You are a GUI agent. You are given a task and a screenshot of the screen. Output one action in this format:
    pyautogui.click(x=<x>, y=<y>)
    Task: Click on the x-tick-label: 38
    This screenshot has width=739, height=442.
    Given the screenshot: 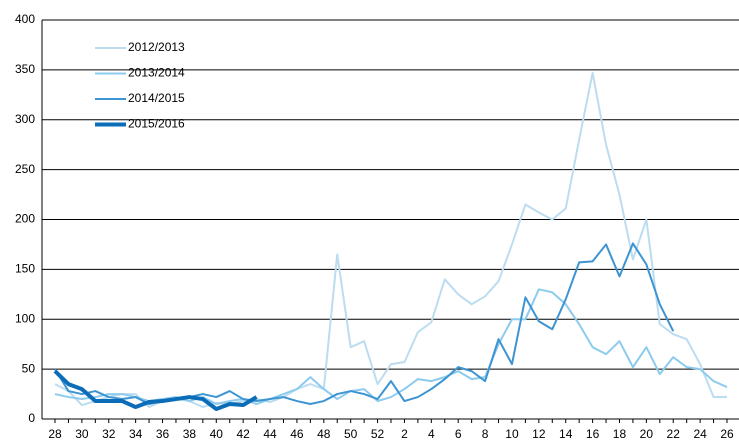 What is the action you would take?
    pyautogui.click(x=190, y=434)
    